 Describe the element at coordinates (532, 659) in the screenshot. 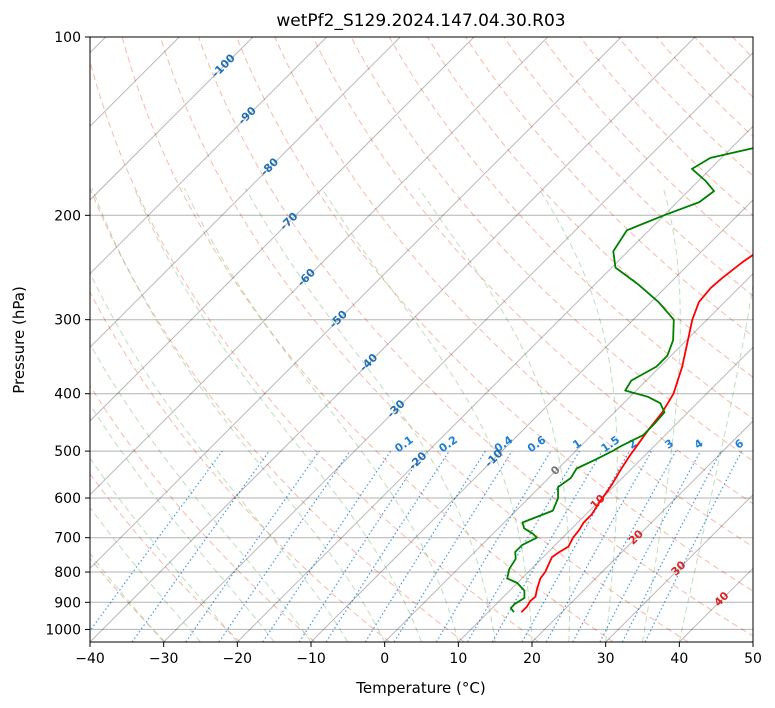

I see `x-tick-label: 20` at that location.